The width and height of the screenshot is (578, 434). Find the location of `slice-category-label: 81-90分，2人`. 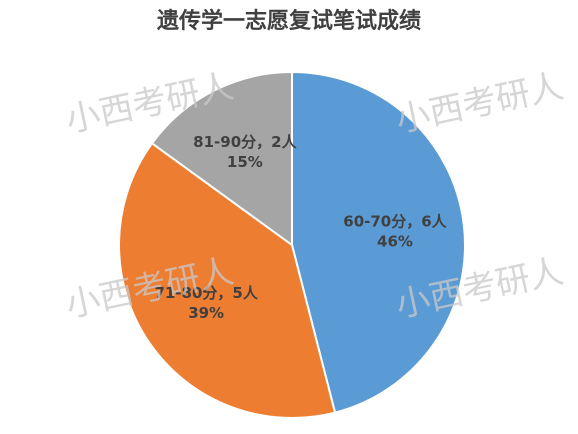

slice-category-label: 81-90分，2人 is located at coordinates (245, 142).